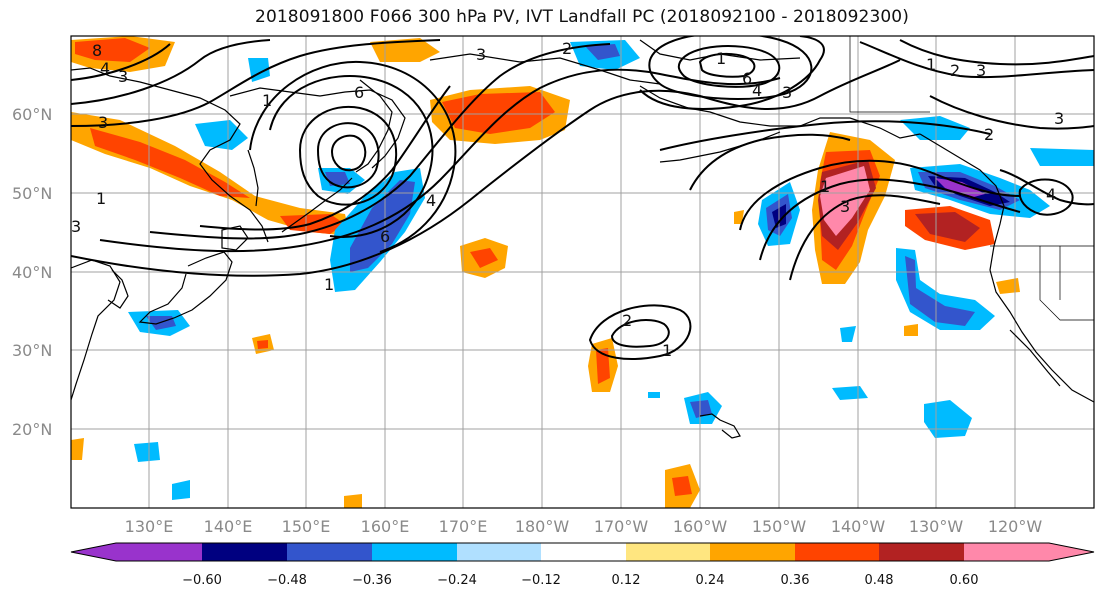 The image size is (1105, 601). I want to click on colorbar-swatch-0b, so click(159, 552).